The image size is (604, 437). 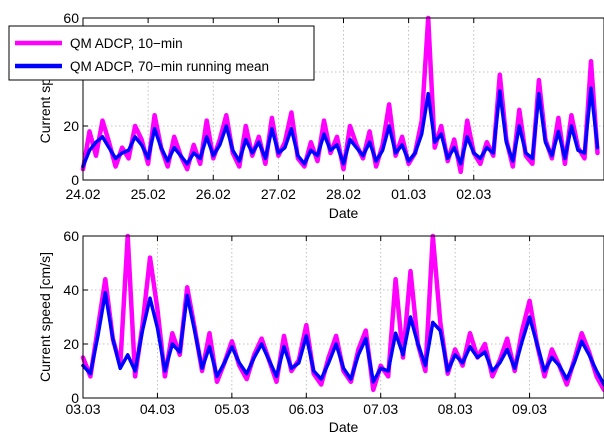 I want to click on x-tick-label: 27.02, so click(x=278, y=194).